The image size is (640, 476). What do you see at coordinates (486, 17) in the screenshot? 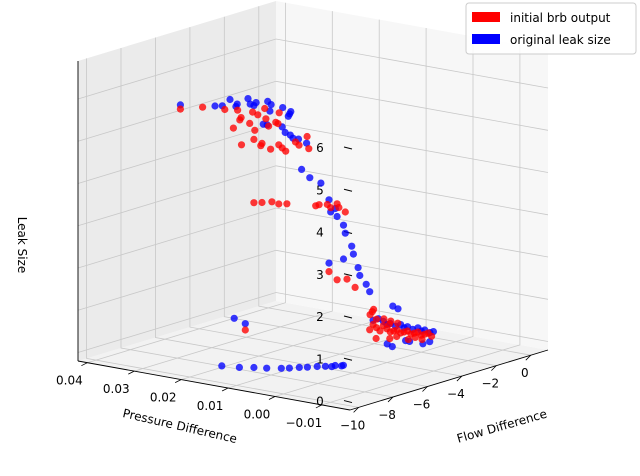
I see `legend-swatch-initial-brb-output` at bounding box center [486, 17].